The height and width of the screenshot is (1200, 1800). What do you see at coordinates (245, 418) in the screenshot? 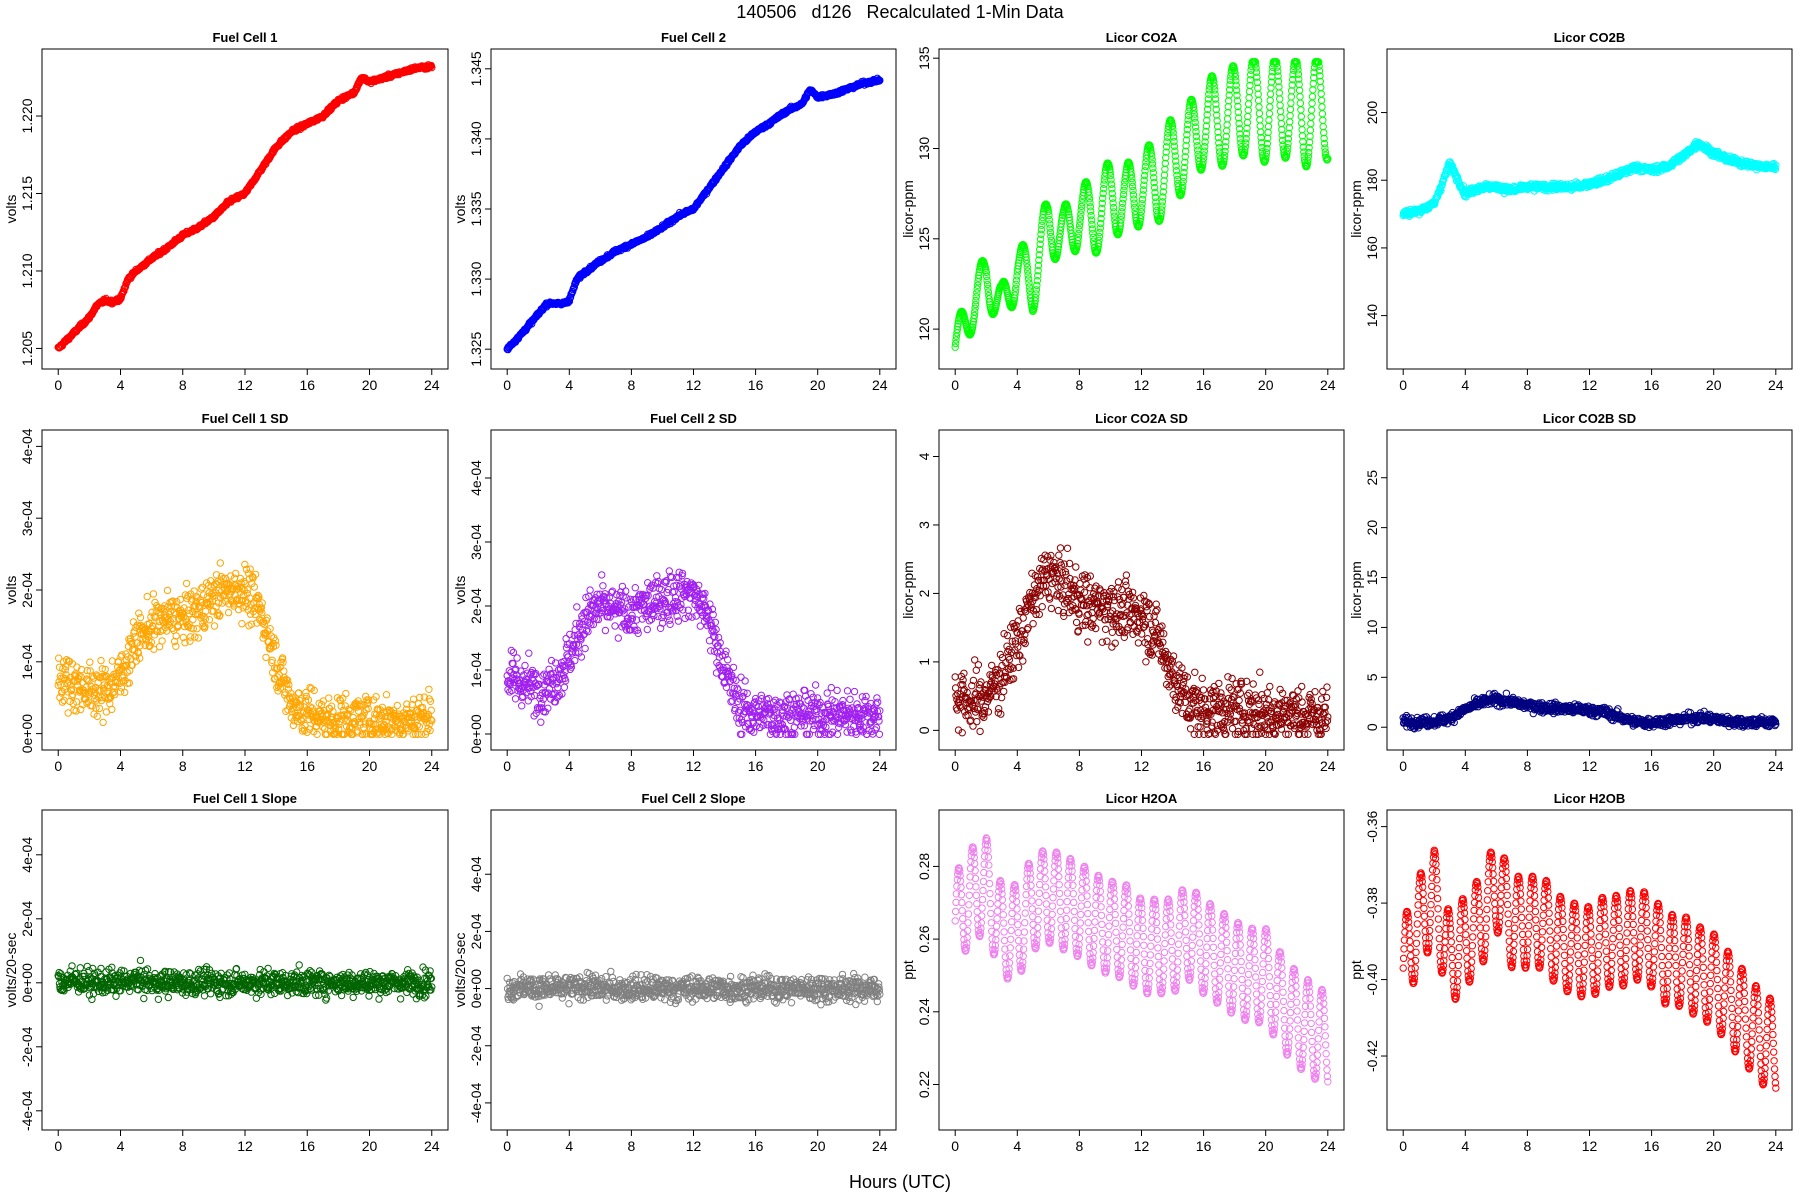
I see `panel-title: Fuel Cell 1 SD` at bounding box center [245, 418].